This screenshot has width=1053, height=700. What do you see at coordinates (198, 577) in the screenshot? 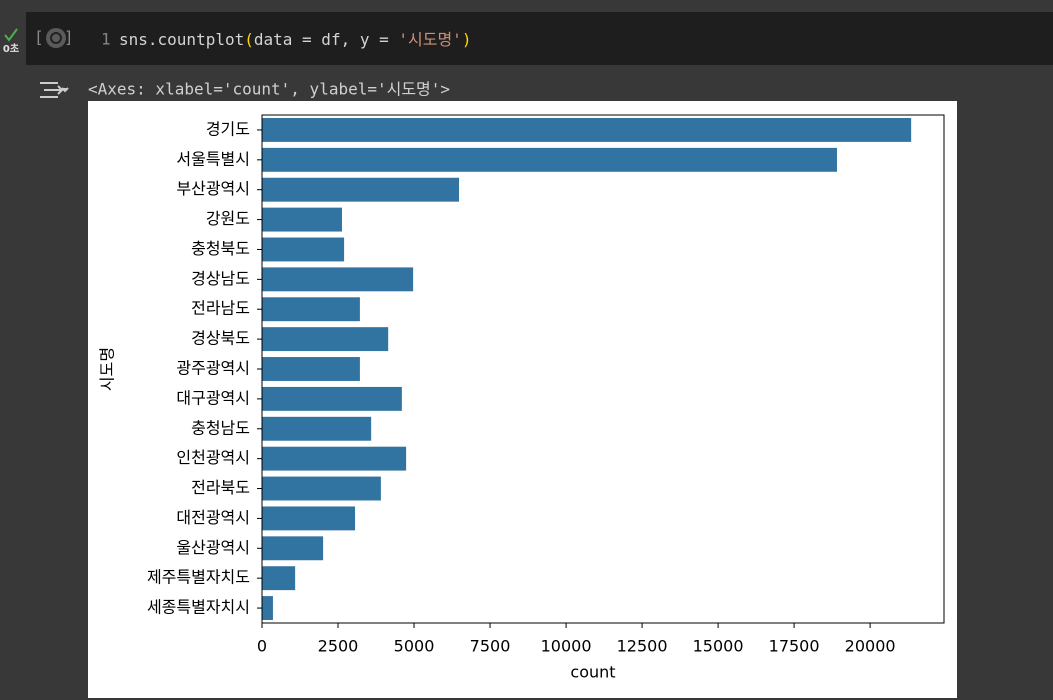
I see `y-tick-label: 제주특별자치도` at bounding box center [198, 577].